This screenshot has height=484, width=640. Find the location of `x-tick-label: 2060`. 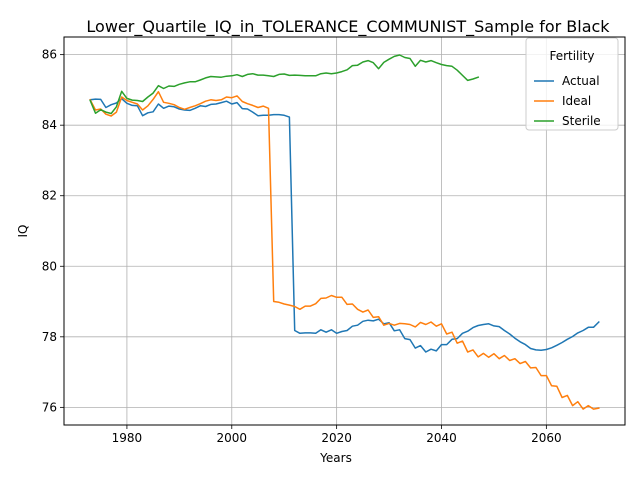

x-tick-label: 2060 is located at coordinates (546, 438).